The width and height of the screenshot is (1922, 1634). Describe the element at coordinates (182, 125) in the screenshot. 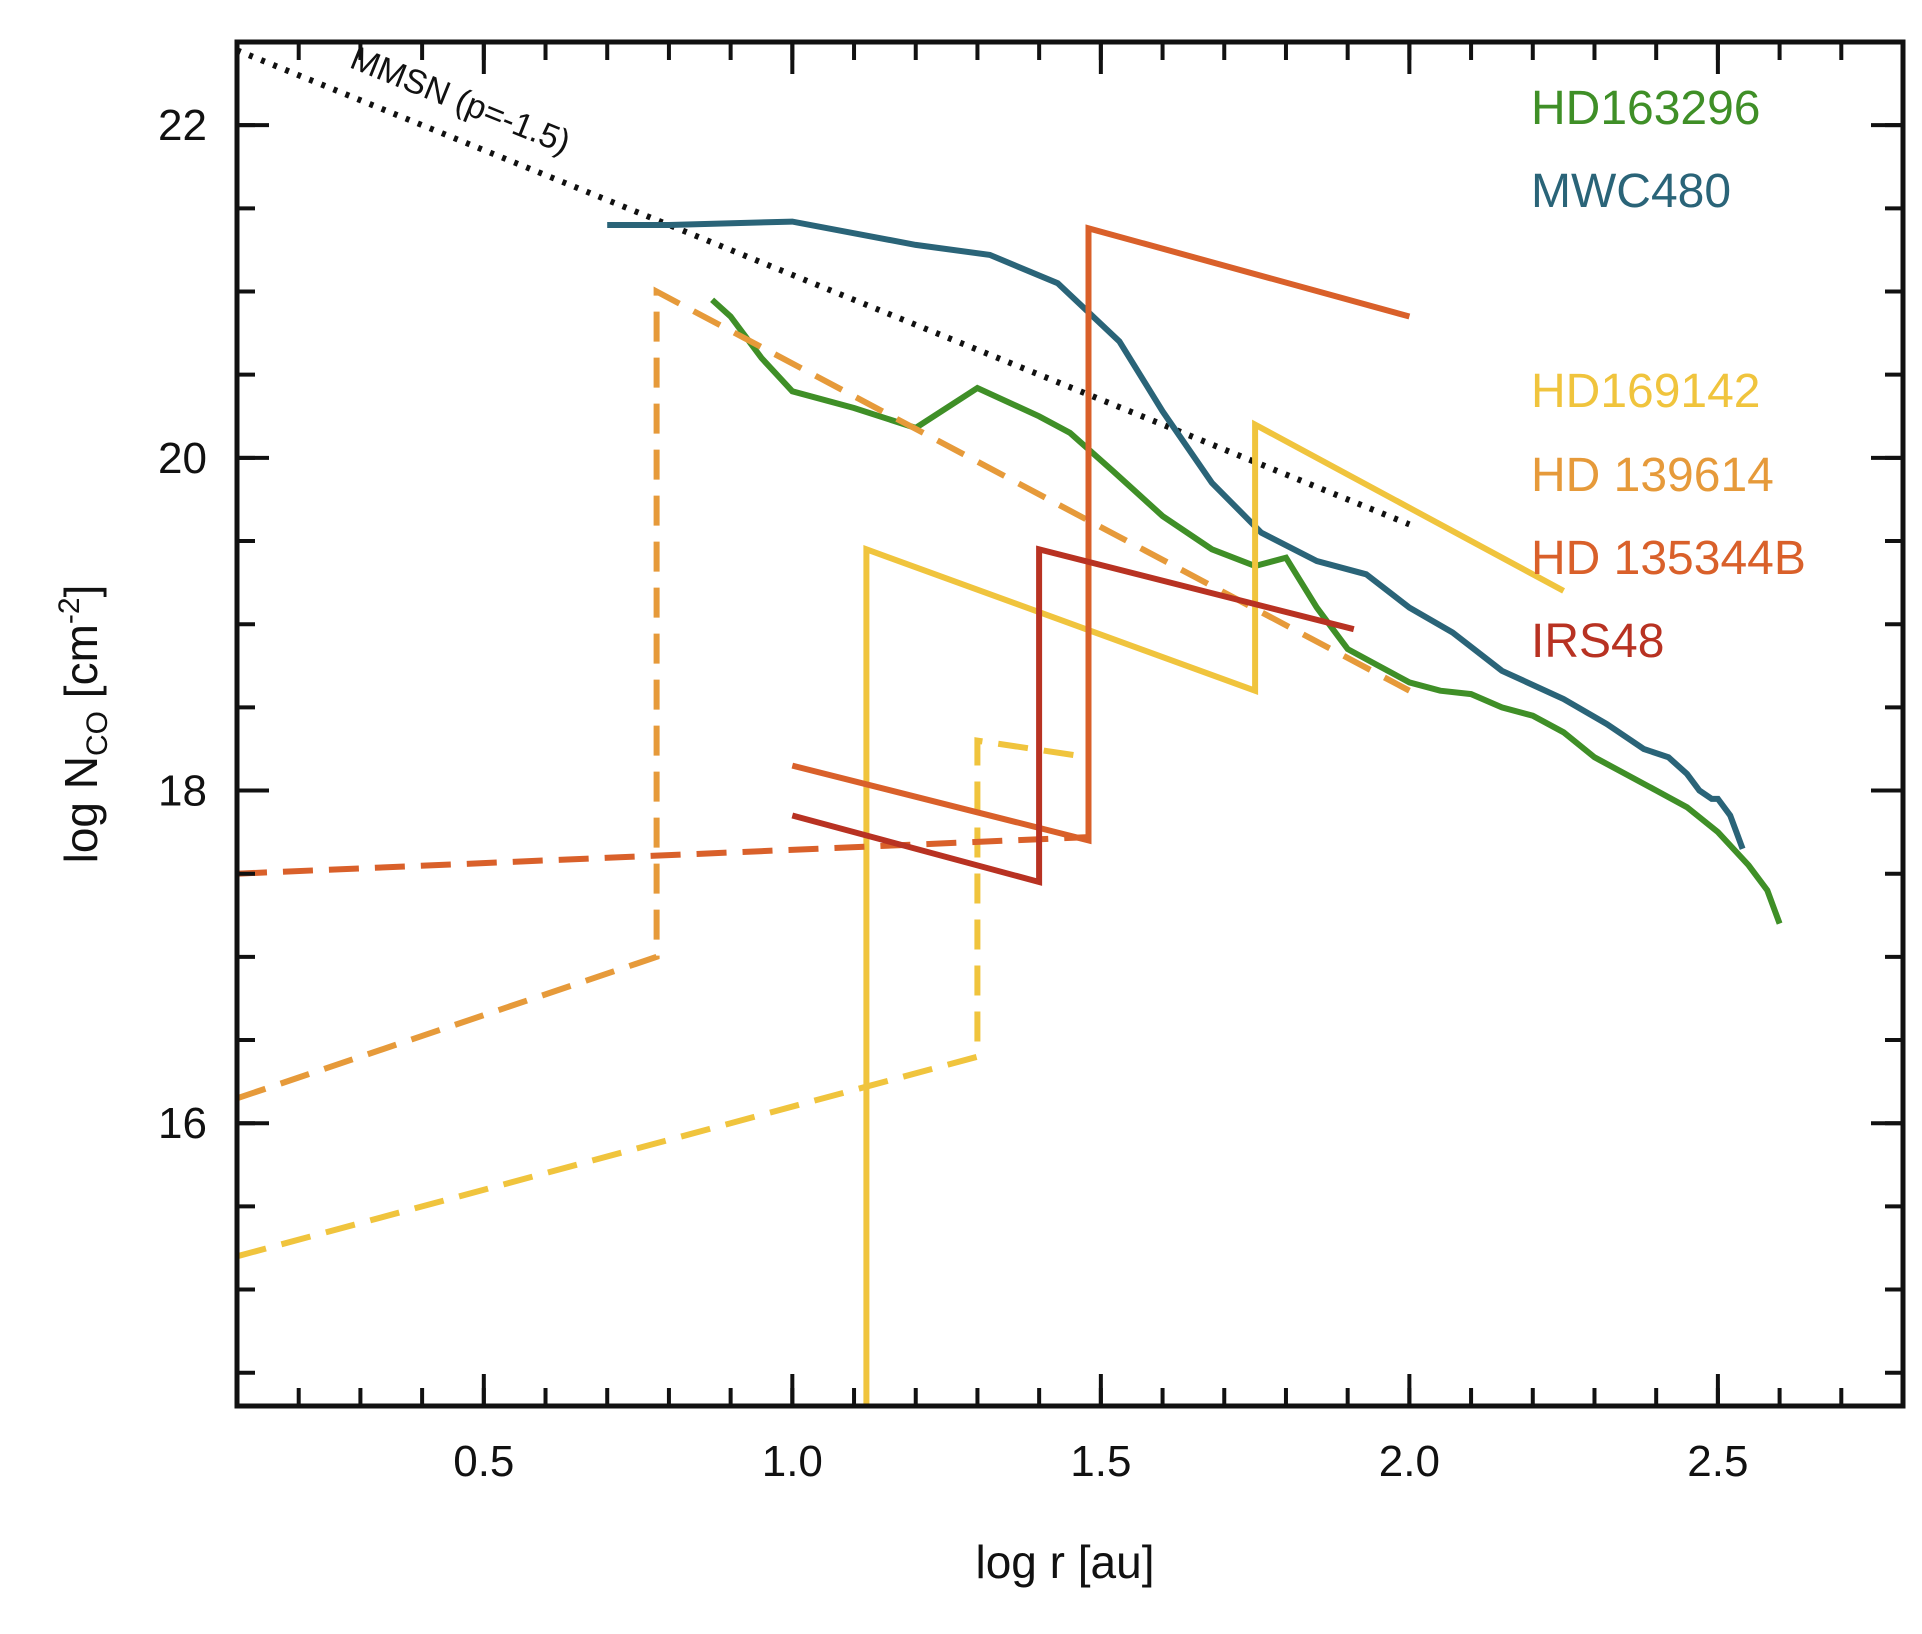

I see `y-tick-label: 22` at that location.